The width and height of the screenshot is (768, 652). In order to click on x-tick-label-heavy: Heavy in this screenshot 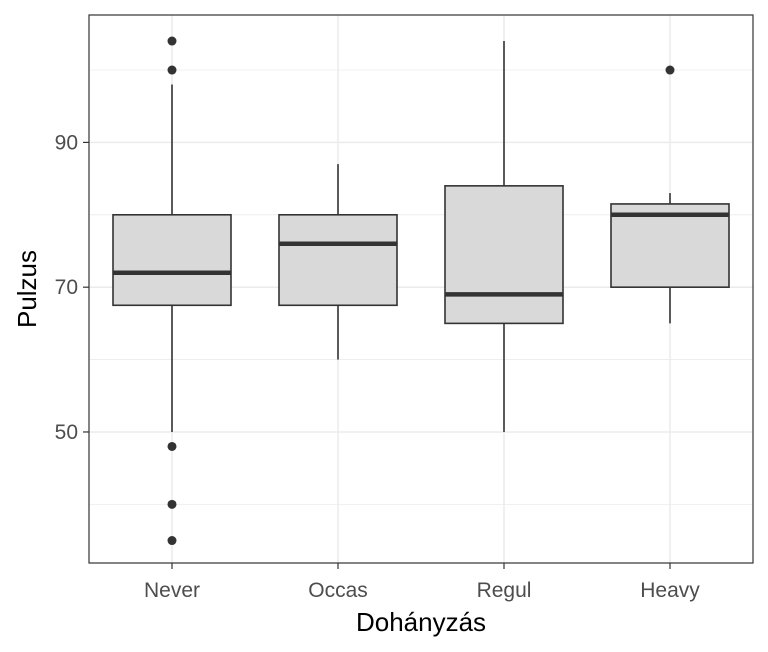, I will do `click(670, 590)`.